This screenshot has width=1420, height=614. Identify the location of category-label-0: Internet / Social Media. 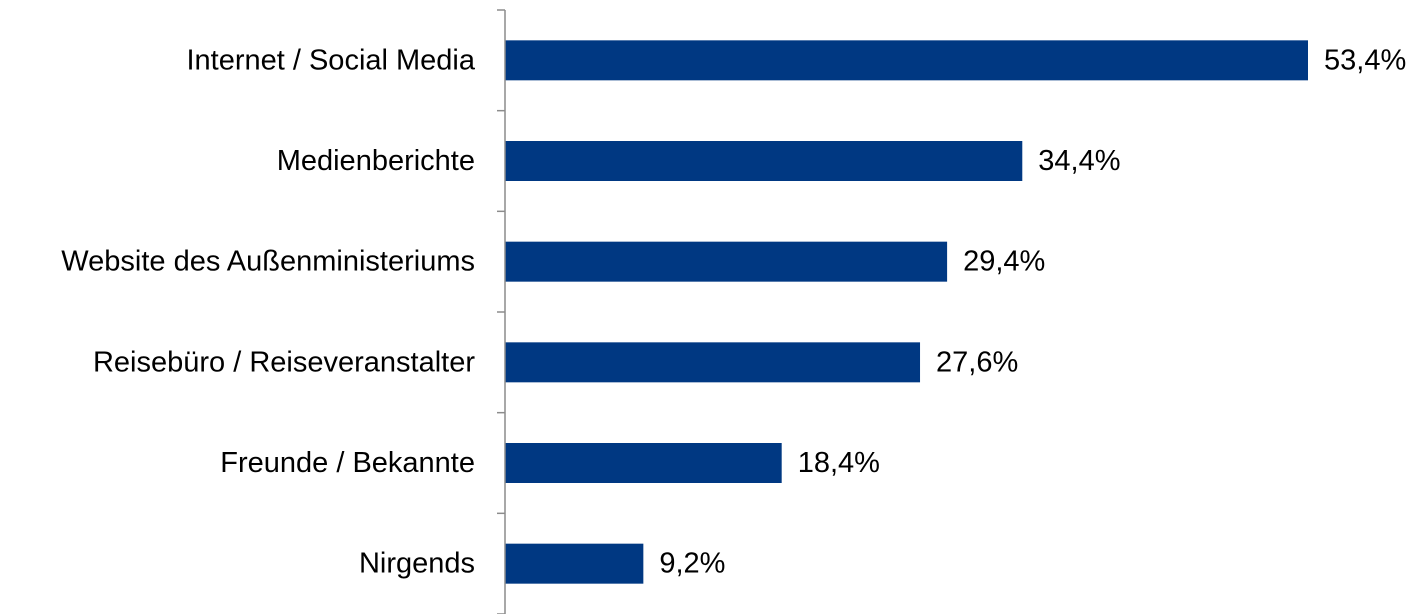
(330, 60).